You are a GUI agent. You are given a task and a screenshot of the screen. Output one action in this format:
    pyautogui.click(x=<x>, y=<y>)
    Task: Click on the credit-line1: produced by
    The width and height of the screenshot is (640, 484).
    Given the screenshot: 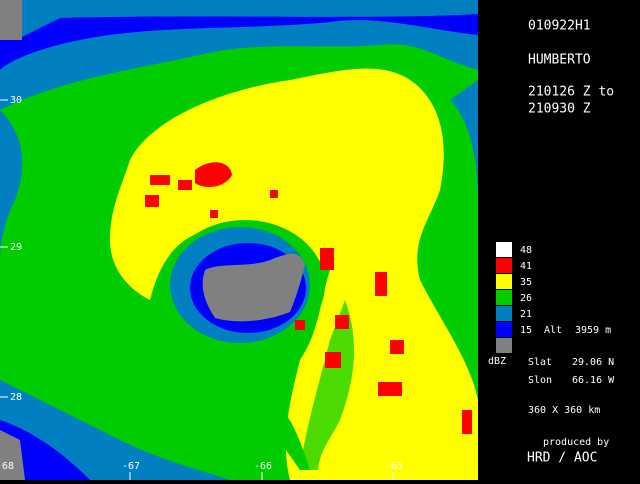 What is the action you would take?
    pyautogui.click(x=576, y=442)
    